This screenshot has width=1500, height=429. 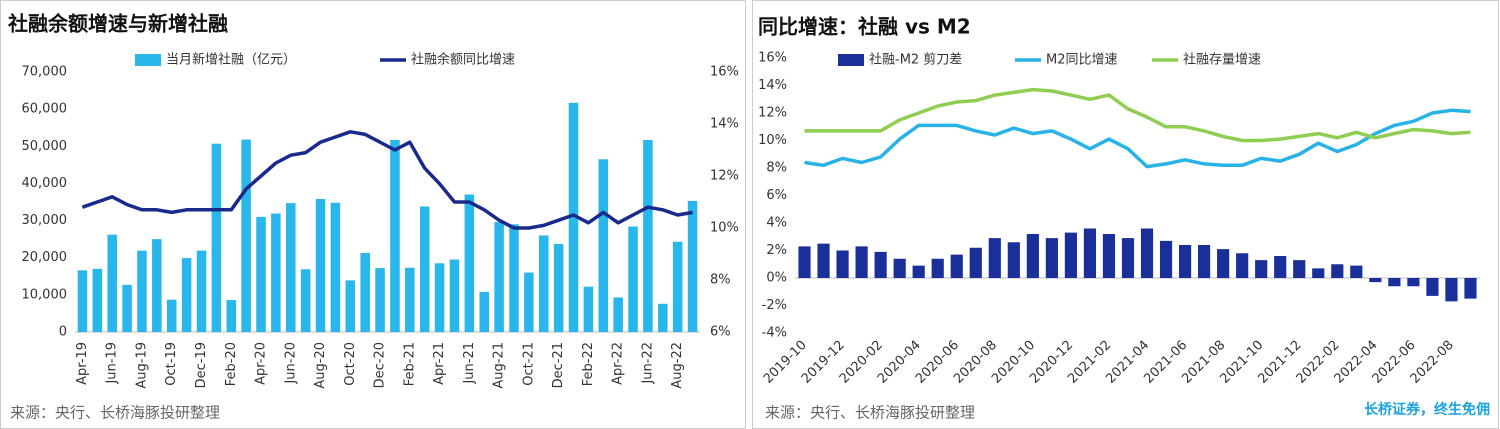 What do you see at coordinates (45, 146) in the screenshot?
I see `y-tick-label: 50,000` at bounding box center [45, 146].